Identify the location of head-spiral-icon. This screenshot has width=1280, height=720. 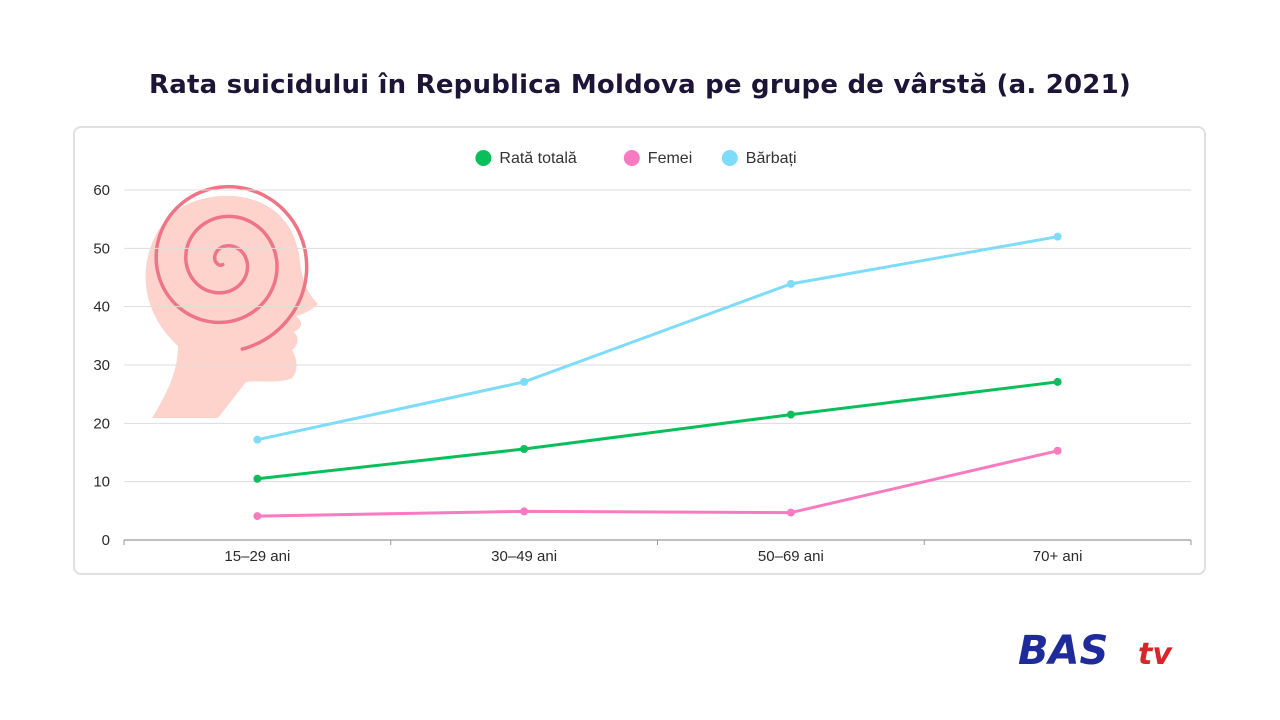
(231, 301).